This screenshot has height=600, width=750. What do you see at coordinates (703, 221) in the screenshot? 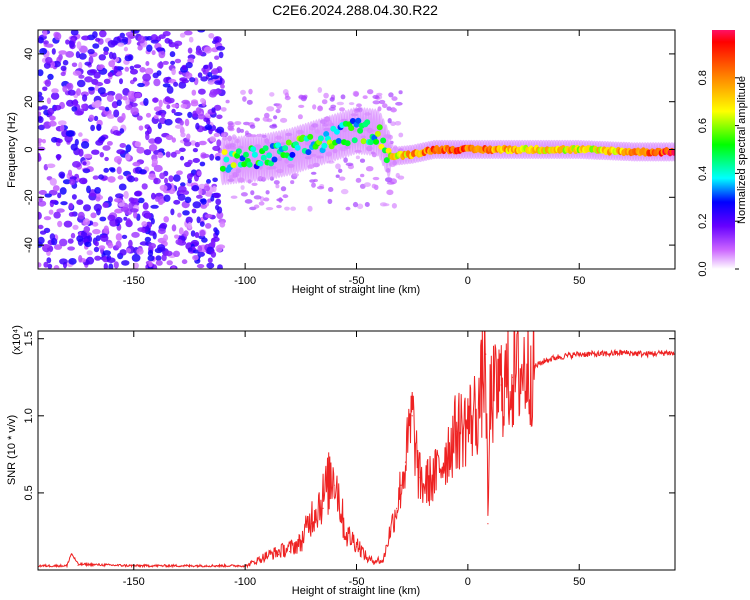
I see `colorbar-tick-label: 0.2` at bounding box center [703, 221].